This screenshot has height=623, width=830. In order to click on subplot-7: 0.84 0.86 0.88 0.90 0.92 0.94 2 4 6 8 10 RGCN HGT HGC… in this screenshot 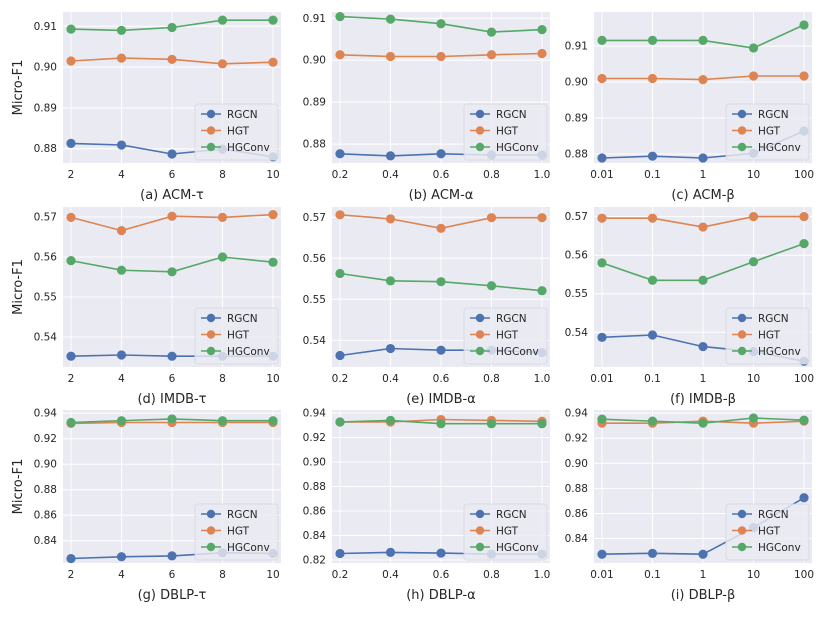, I will do `click(146, 505)`.